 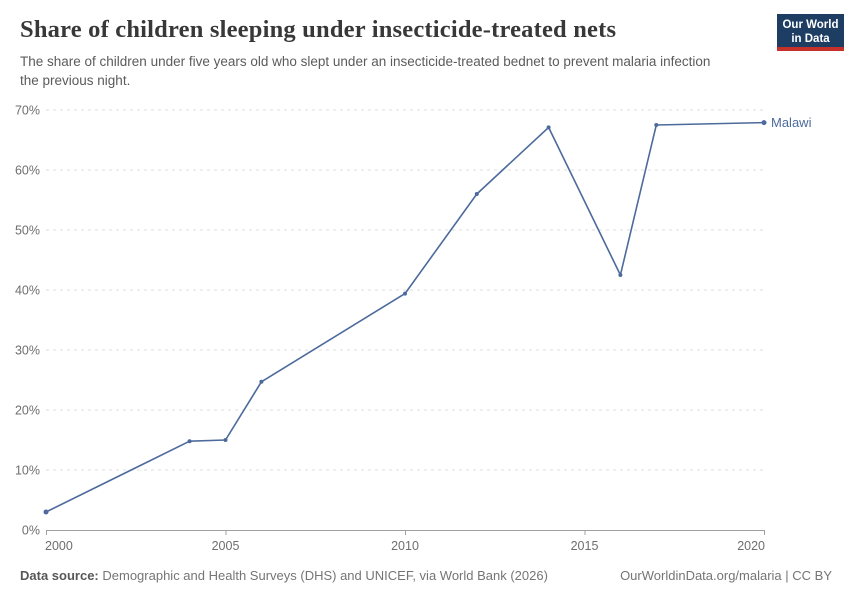 What do you see at coordinates (59, 575) in the screenshot?
I see `data-source-label: Data source:` at bounding box center [59, 575].